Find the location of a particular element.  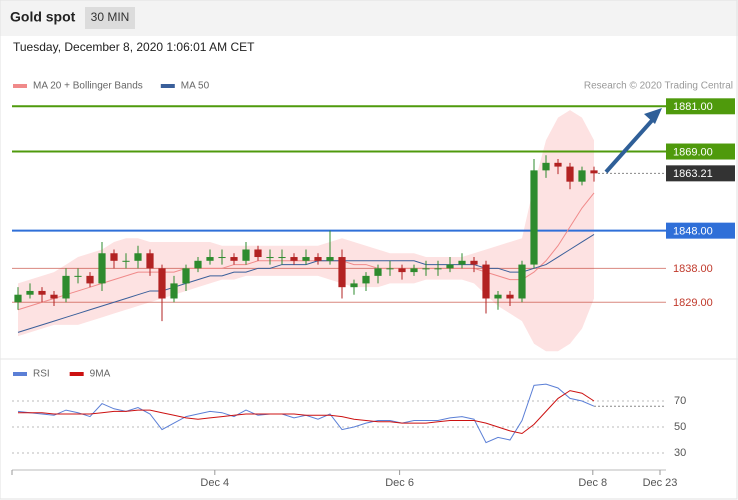

x-tick-label: Dec 4 is located at coordinates (214, 483).